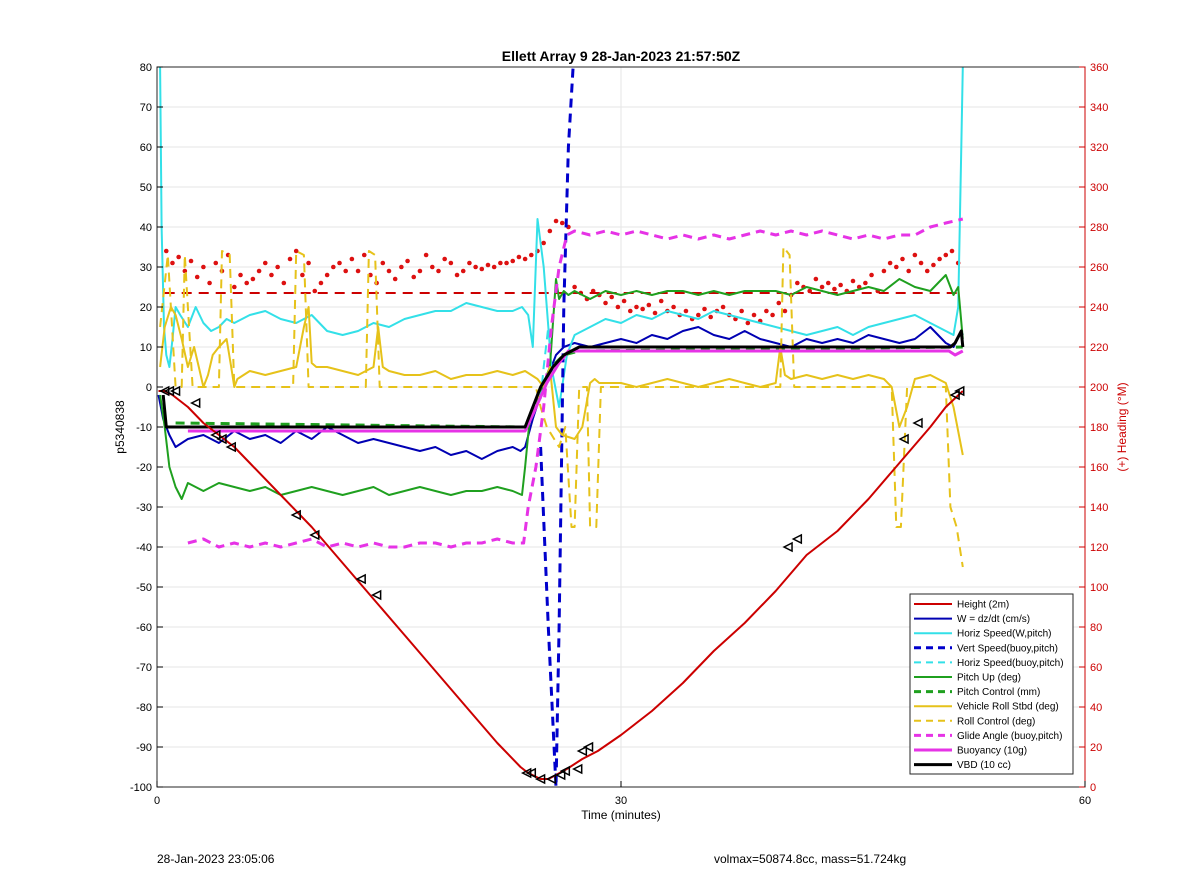  I want to click on y-tick-label: -100, so click(141, 788).